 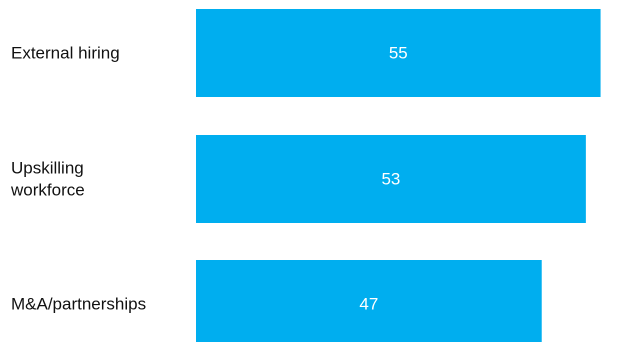 I want to click on category-label-line: workforce, so click(x=47, y=190).